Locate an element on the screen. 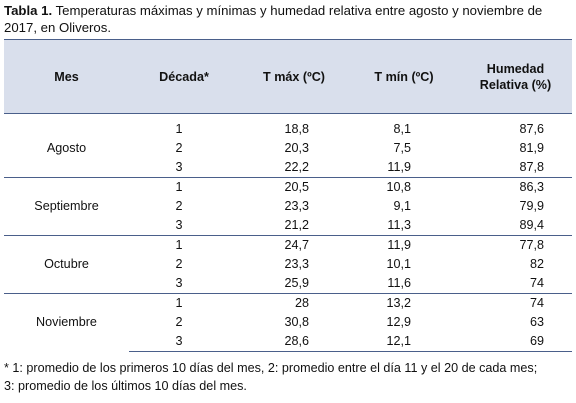 The width and height of the screenshot is (576, 403). tmax-cell: 30,8 is located at coordinates (296, 322).